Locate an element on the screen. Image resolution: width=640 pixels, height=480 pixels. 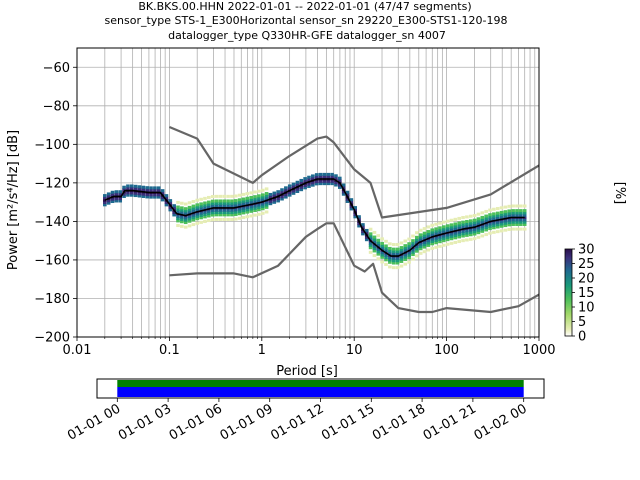
x-axis-ticks: 0.01 0.1 1 10 100 1000 is located at coordinates (309, 347).